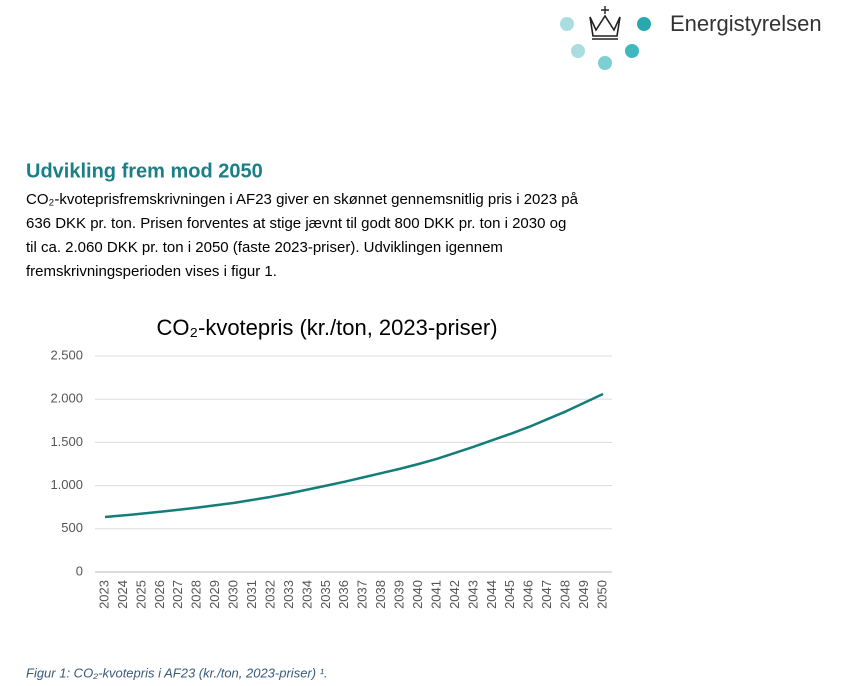 Image resolution: width=857 pixels, height=686 pixels. Describe the element at coordinates (605, 27) in the screenshot. I see `crown` at that location.